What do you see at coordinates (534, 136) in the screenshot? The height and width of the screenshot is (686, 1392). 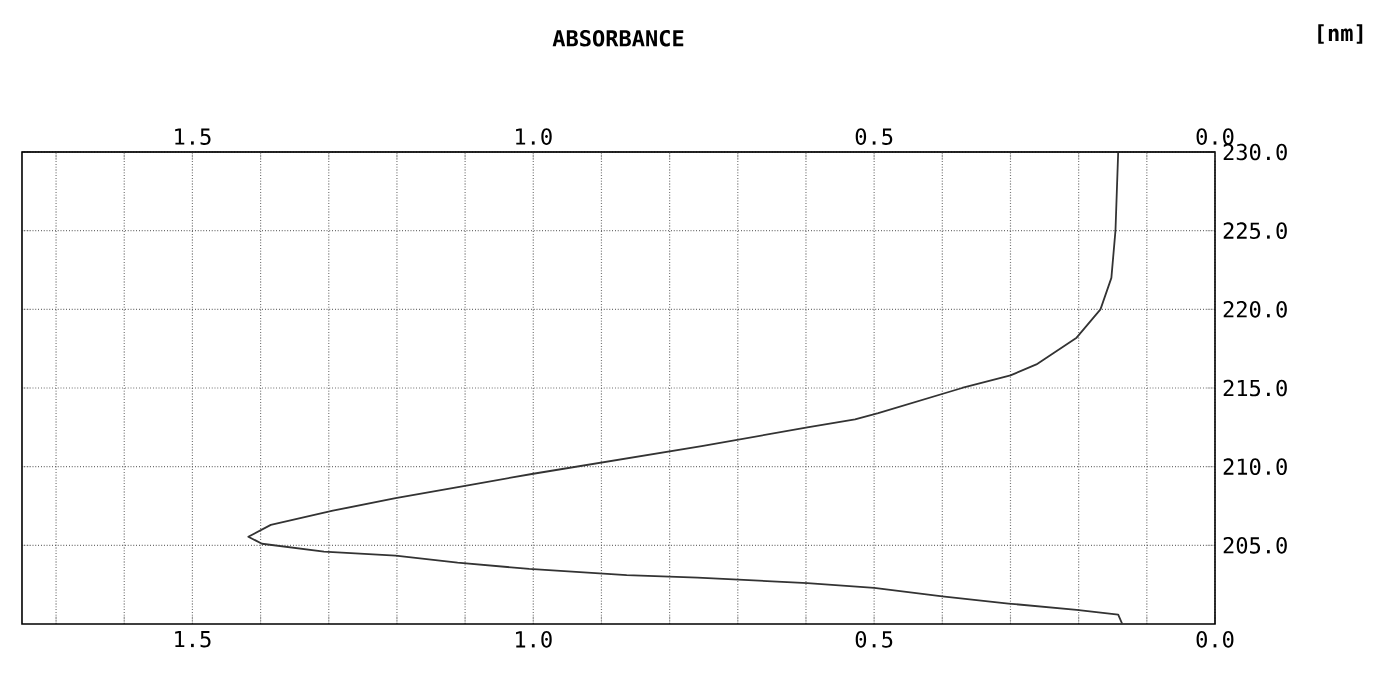 I see `x-tick-label: 1.0` at bounding box center [534, 136].